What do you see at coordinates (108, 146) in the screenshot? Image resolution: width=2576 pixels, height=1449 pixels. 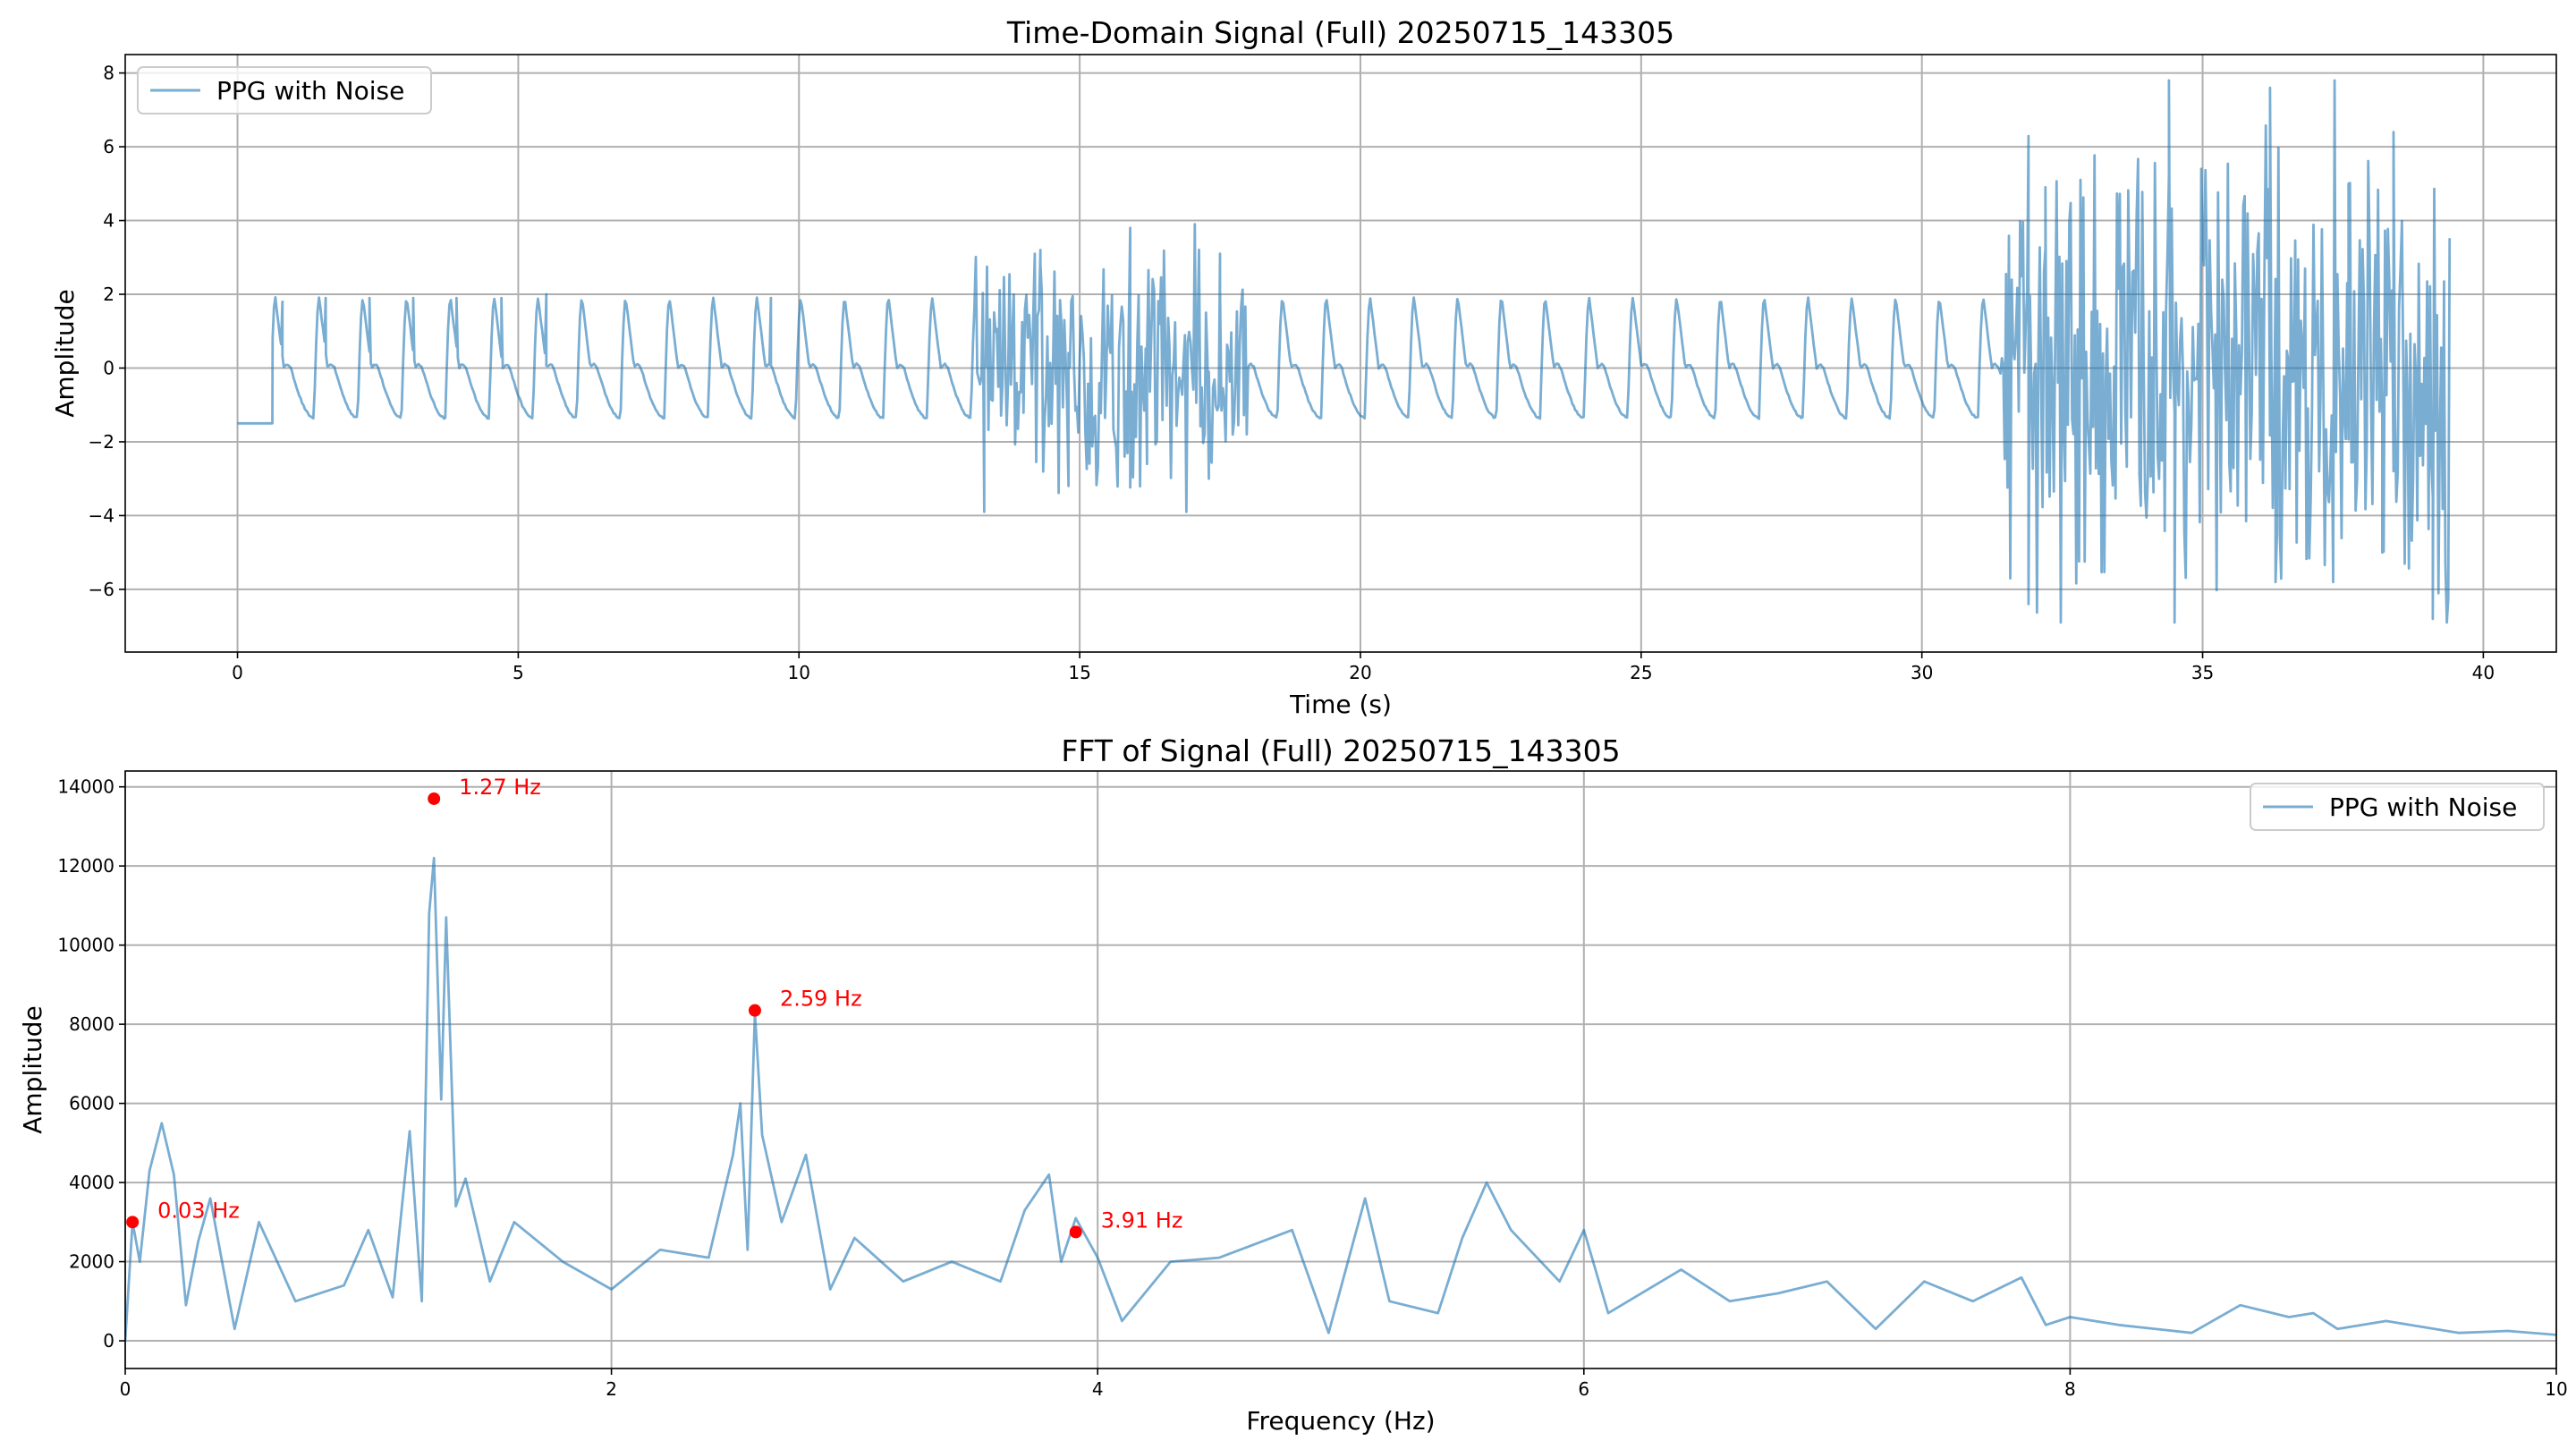 I see `y-tick-label: 6` at bounding box center [108, 146].